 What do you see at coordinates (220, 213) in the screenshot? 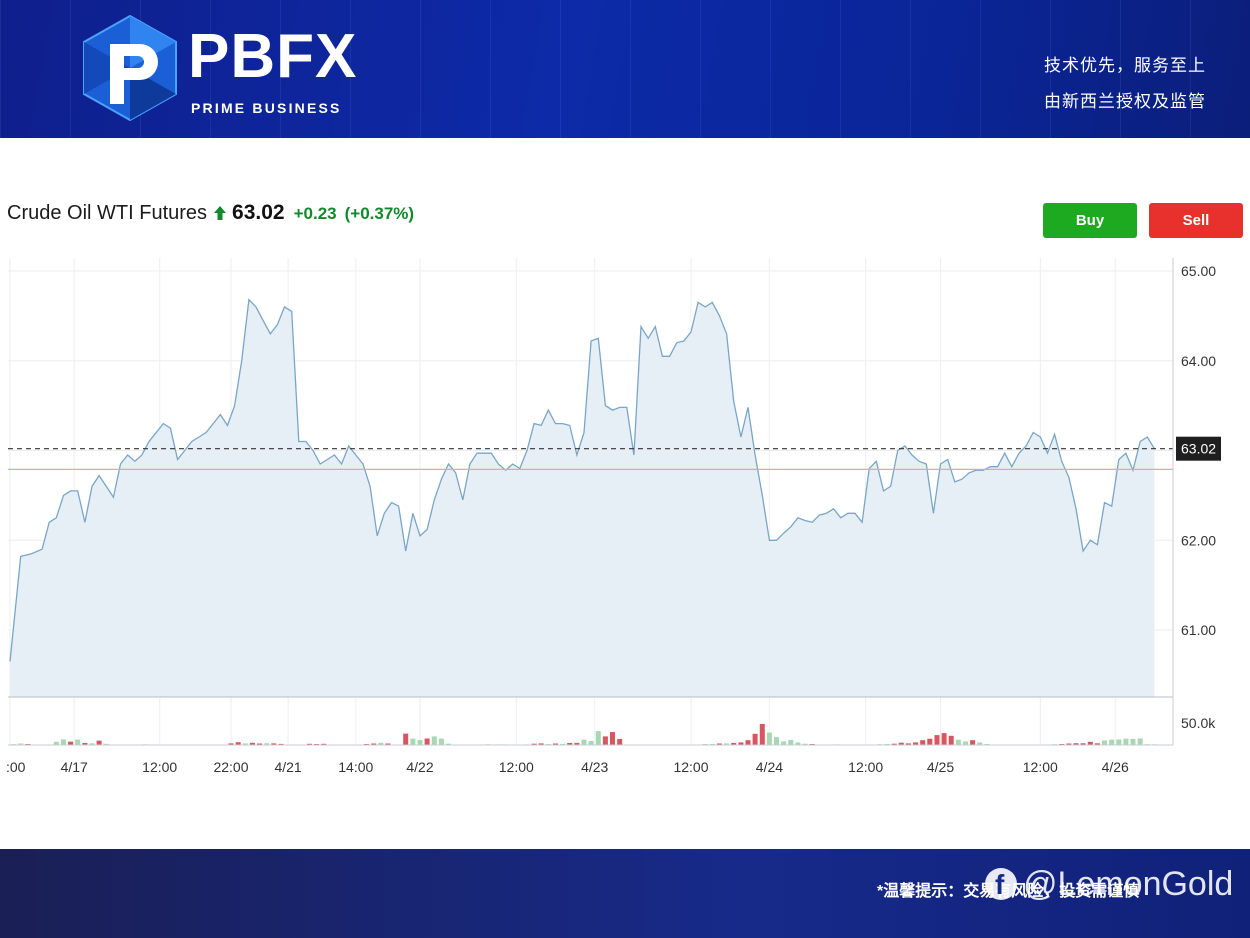
I see `up-arrow-icon` at bounding box center [220, 213].